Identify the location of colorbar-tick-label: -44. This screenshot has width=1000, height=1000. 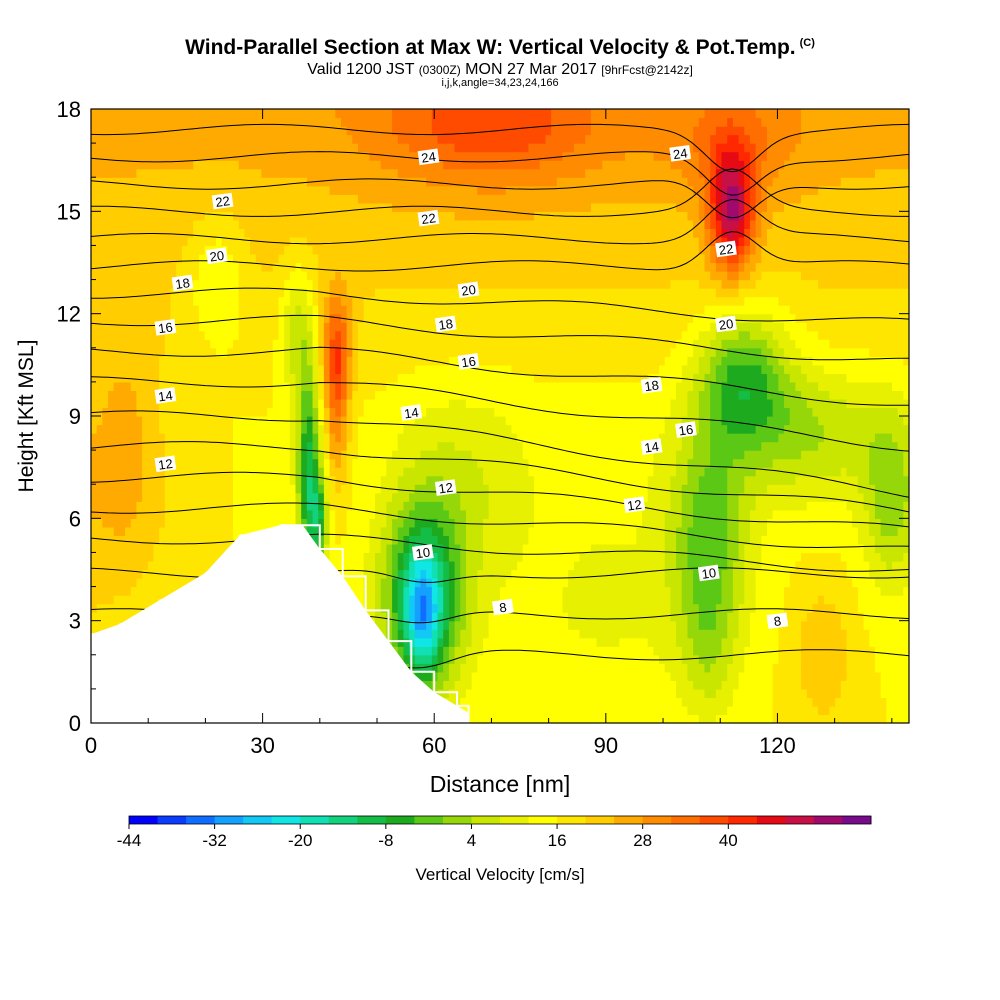
(129, 840).